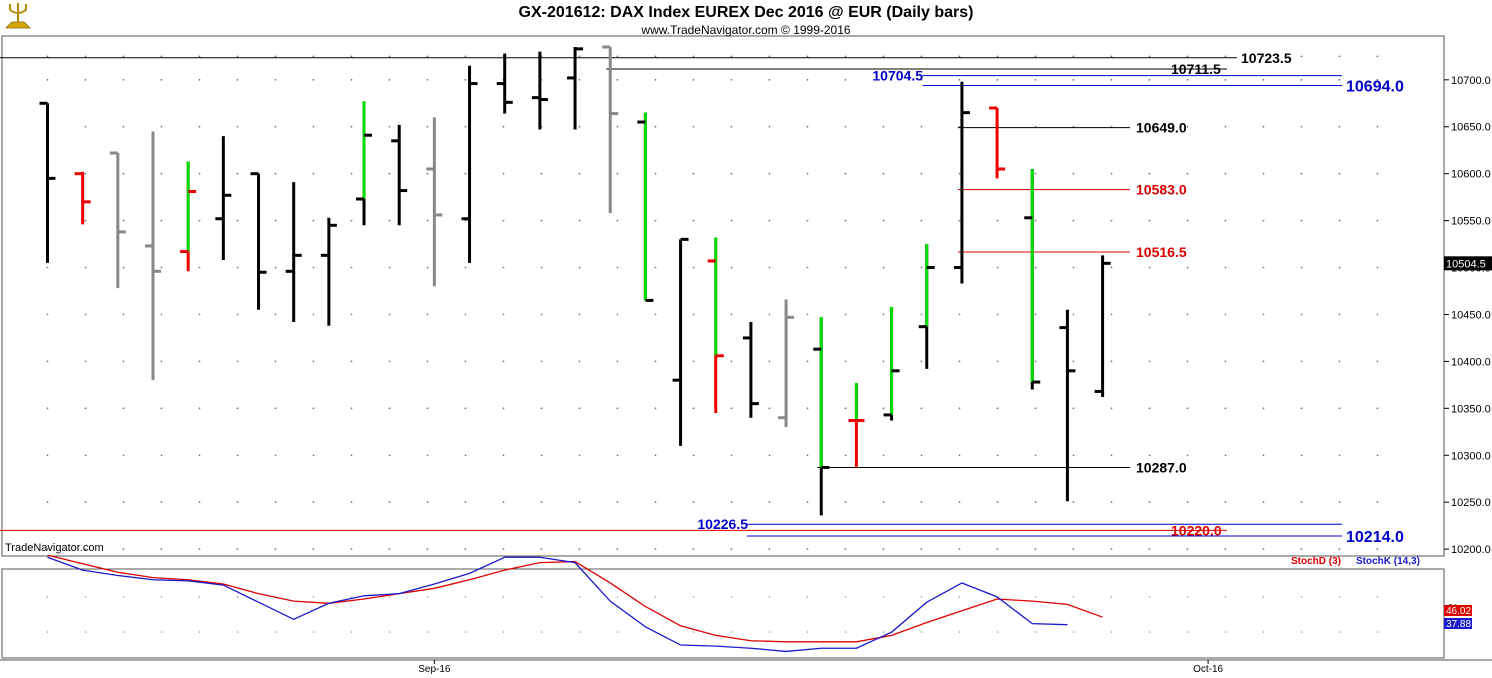  What do you see at coordinates (1196, 530) in the screenshot?
I see `level-label: 10220.0` at bounding box center [1196, 530].